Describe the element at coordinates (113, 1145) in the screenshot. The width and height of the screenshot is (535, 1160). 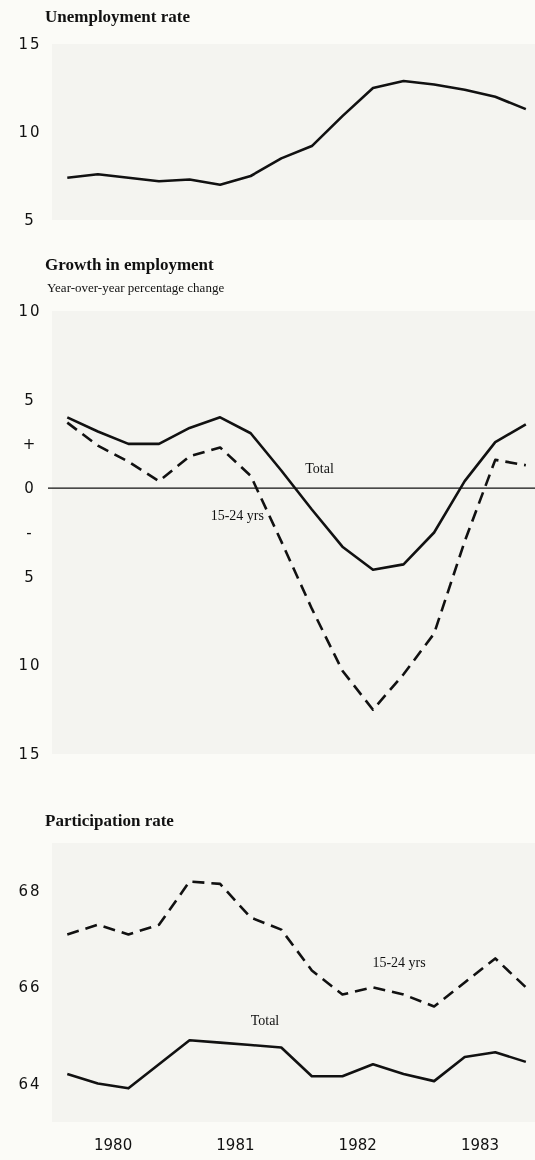
I see `x-tick-label: 1980` at that location.